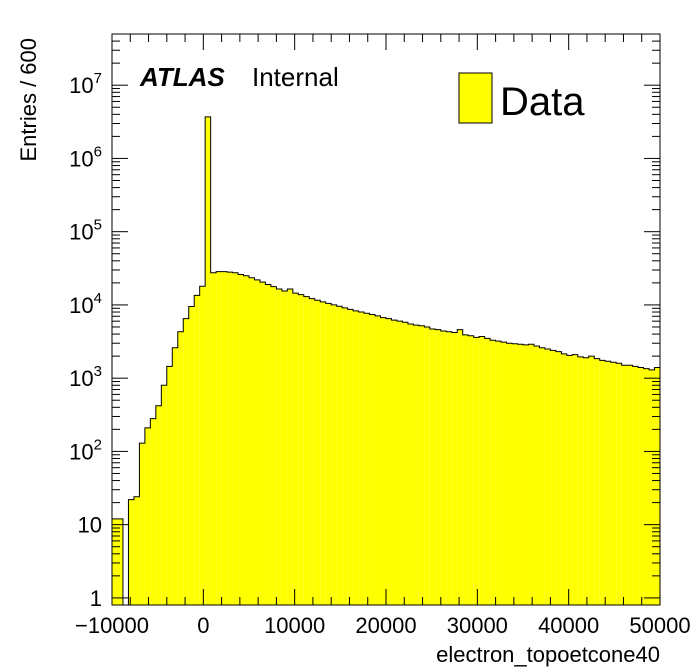 This screenshot has width=696, height=672. I want to click on y-tick-label: 10⁷, so click(85, 84).